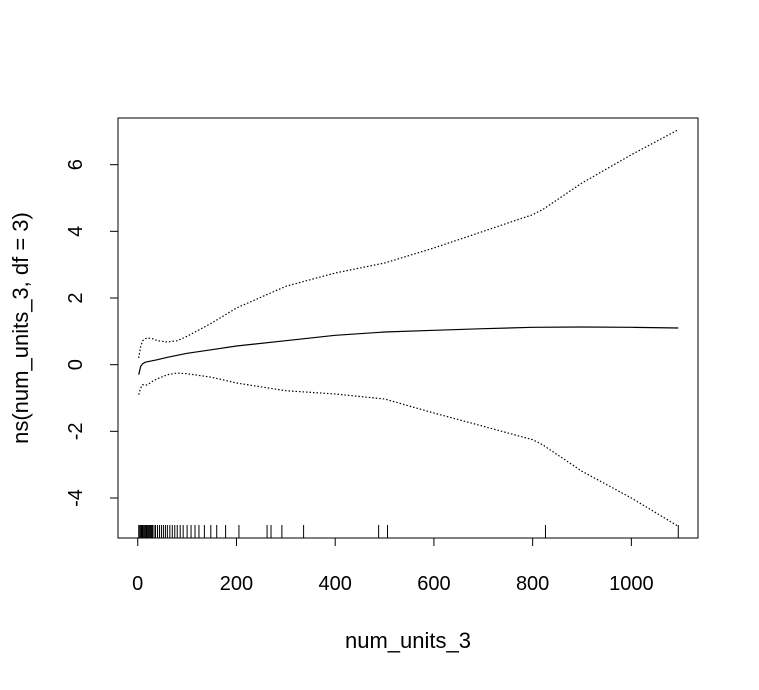 Image resolution: width=759 pixels, height=690 pixels. Describe the element at coordinates (408, 640) in the screenshot. I see `x-axis-title: num_units_3` at that location.